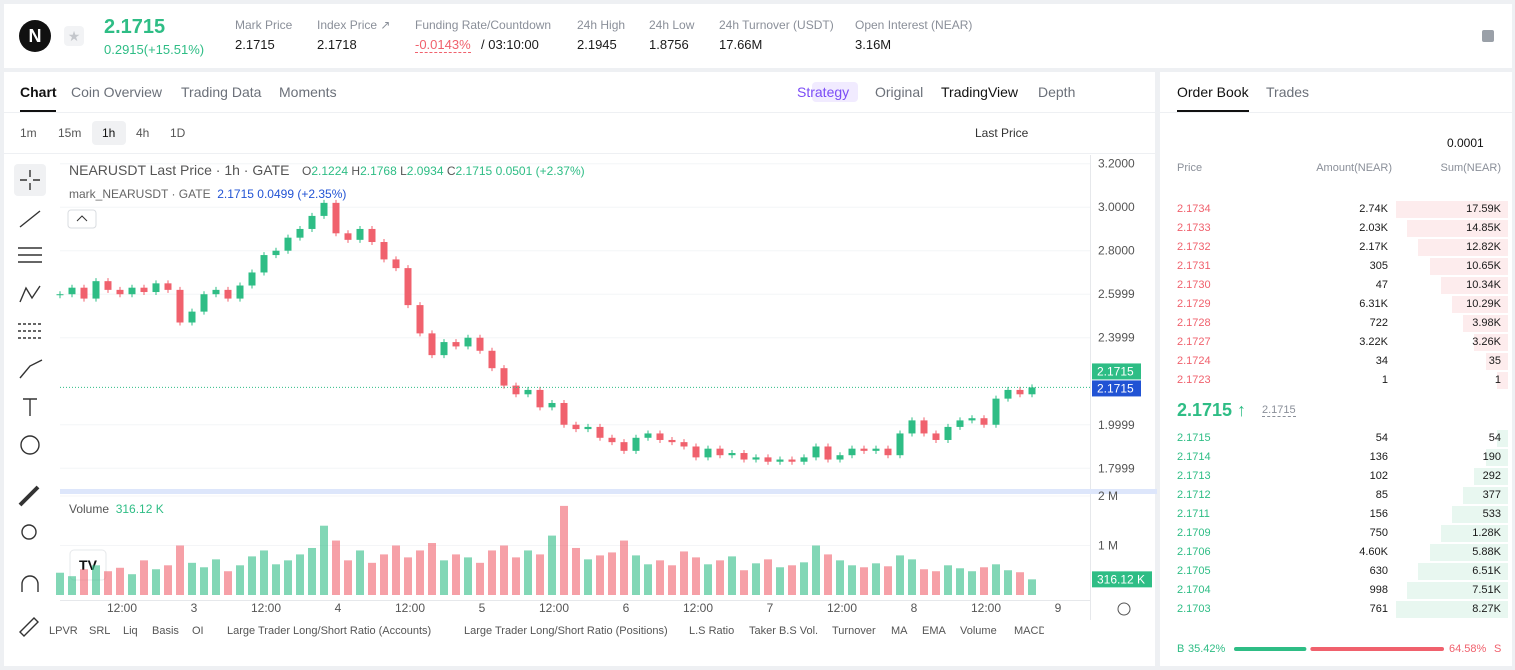  What do you see at coordinates (30, 445) in the screenshot?
I see `tool-emoji` at bounding box center [30, 445].